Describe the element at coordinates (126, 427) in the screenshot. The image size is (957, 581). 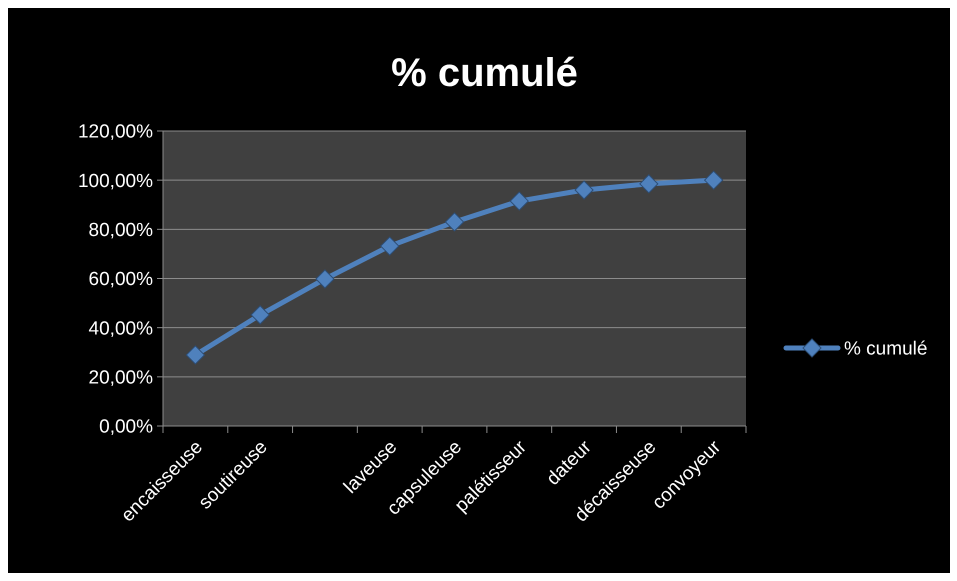
I see `y-tick-label: 0,00%` at that location.